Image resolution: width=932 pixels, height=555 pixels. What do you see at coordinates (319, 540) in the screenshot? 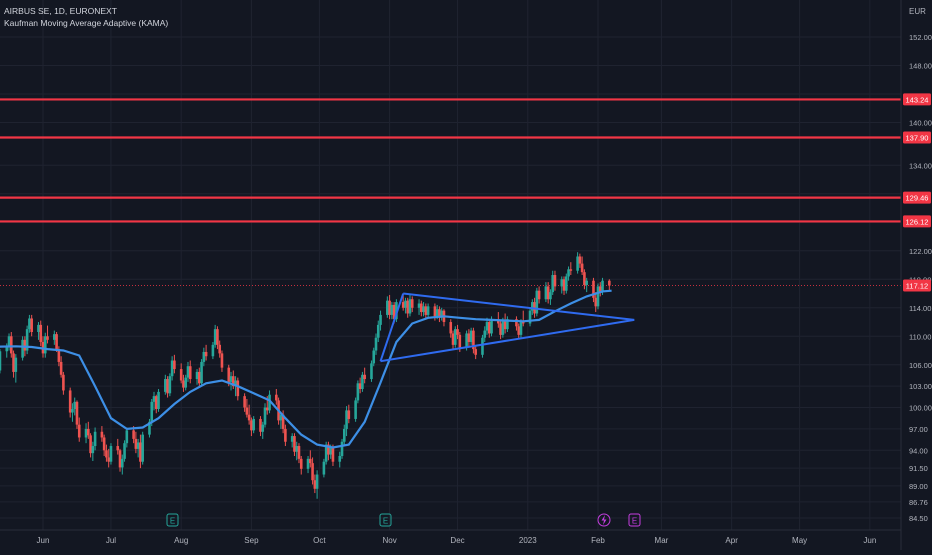
I see `time-tick-label: Oct` at bounding box center [319, 540].